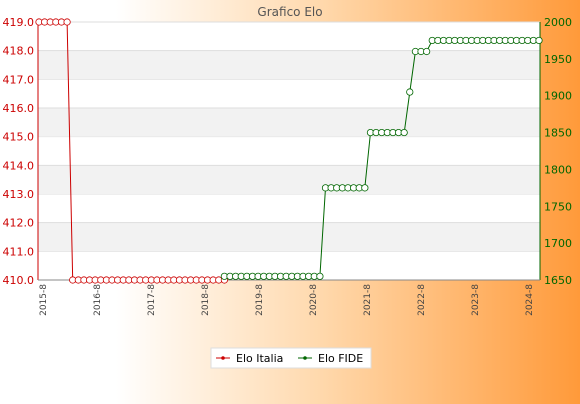 Image resolution: width=580 pixels, height=404 pixels. Describe the element at coordinates (558, 59) in the screenshot. I see `right-tick-label: 1950` at that location.